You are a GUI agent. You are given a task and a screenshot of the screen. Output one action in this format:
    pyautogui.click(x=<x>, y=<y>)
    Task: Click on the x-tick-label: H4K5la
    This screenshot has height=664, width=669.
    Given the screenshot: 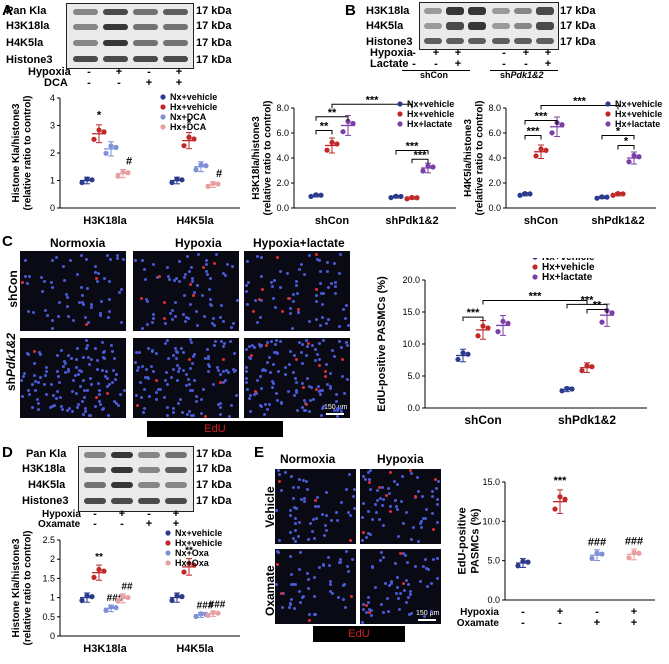 What is the action you would take?
    pyautogui.click(x=195, y=649)
    